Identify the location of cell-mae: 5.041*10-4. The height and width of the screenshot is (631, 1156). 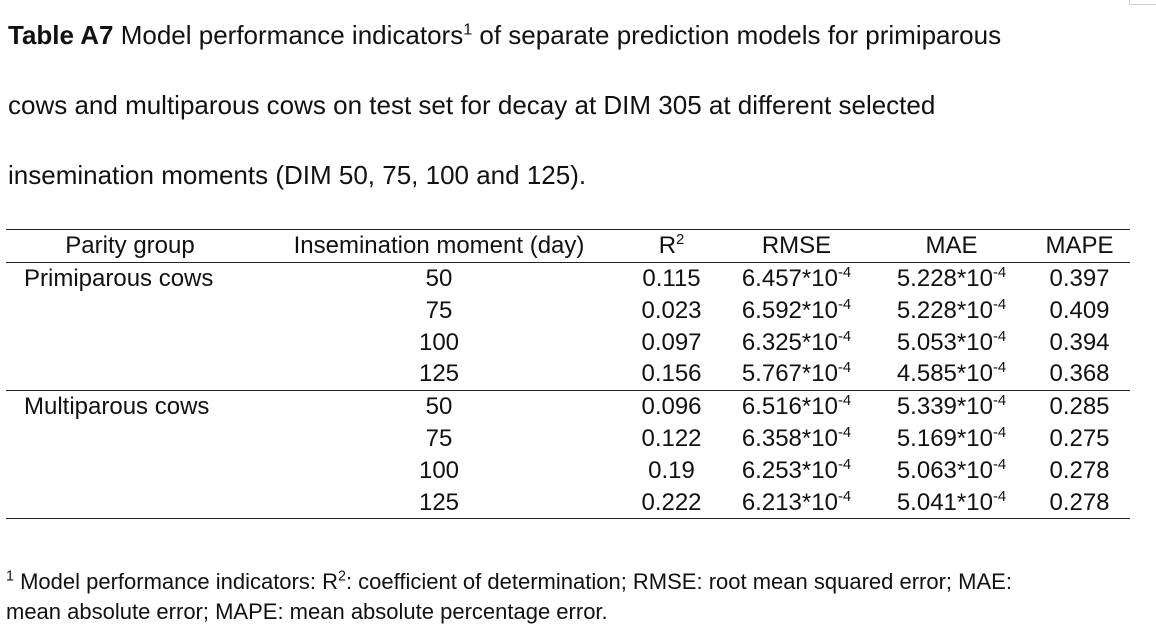
(951, 503).